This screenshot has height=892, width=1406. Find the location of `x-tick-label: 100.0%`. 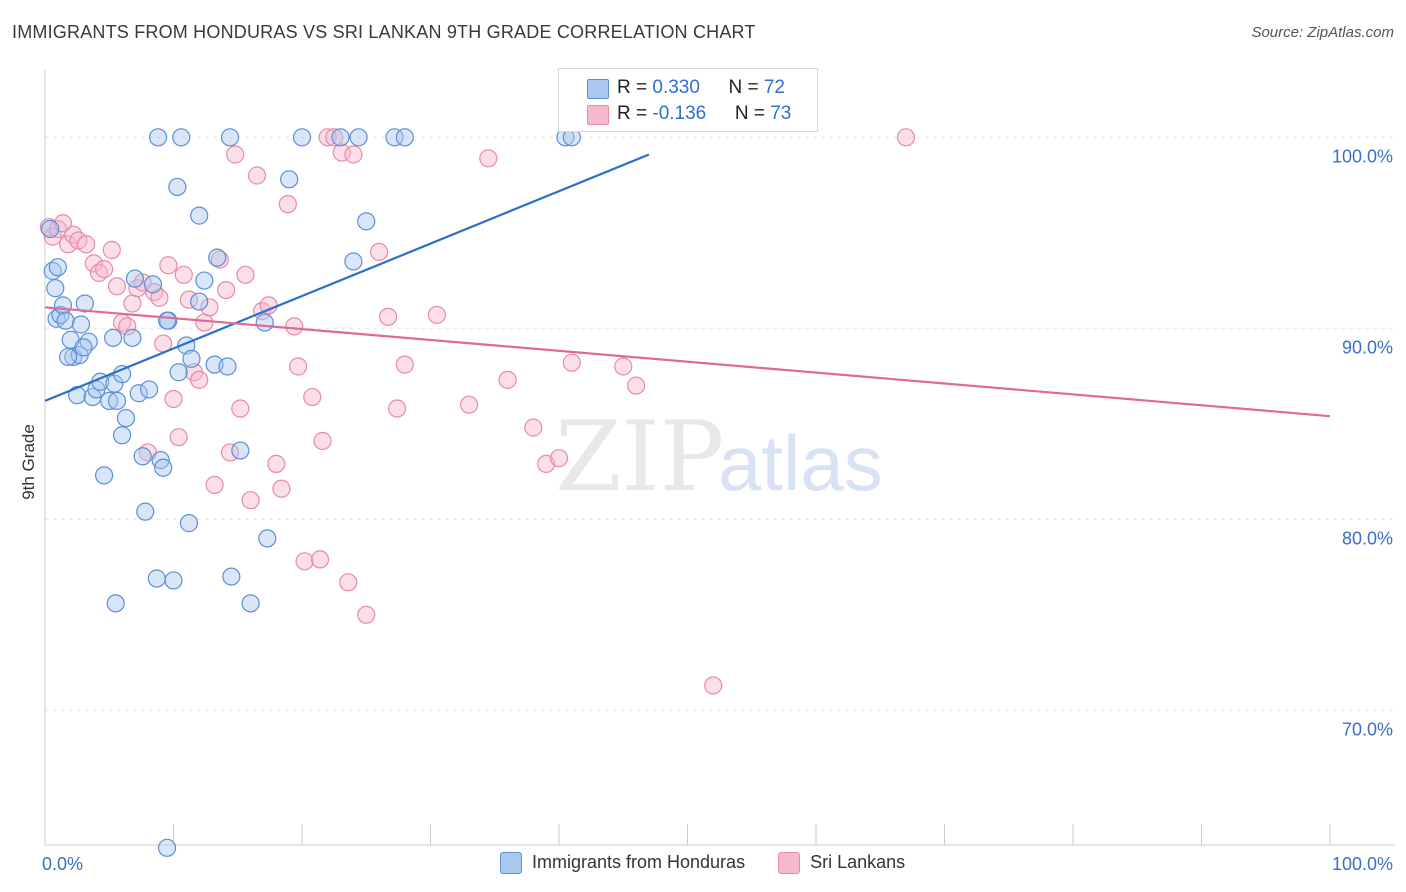

x-tick-label: 100.0% is located at coordinates (1362, 864).